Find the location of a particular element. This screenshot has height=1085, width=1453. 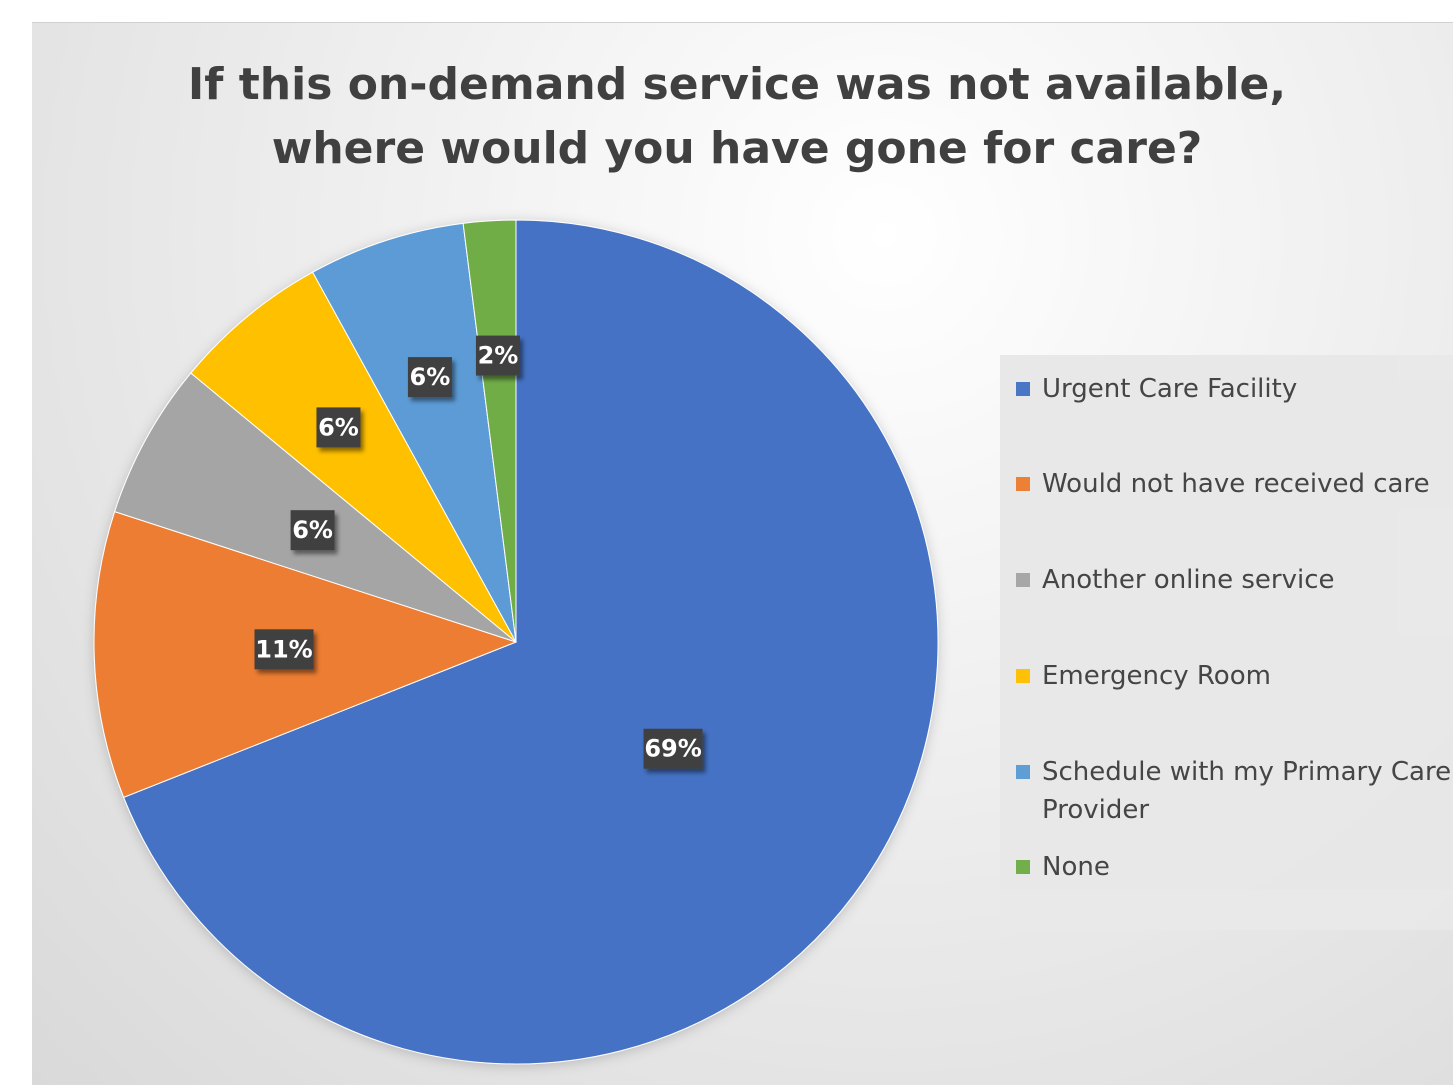

data-label-text-urgent-care-facility: 69% is located at coordinates (672, 749).